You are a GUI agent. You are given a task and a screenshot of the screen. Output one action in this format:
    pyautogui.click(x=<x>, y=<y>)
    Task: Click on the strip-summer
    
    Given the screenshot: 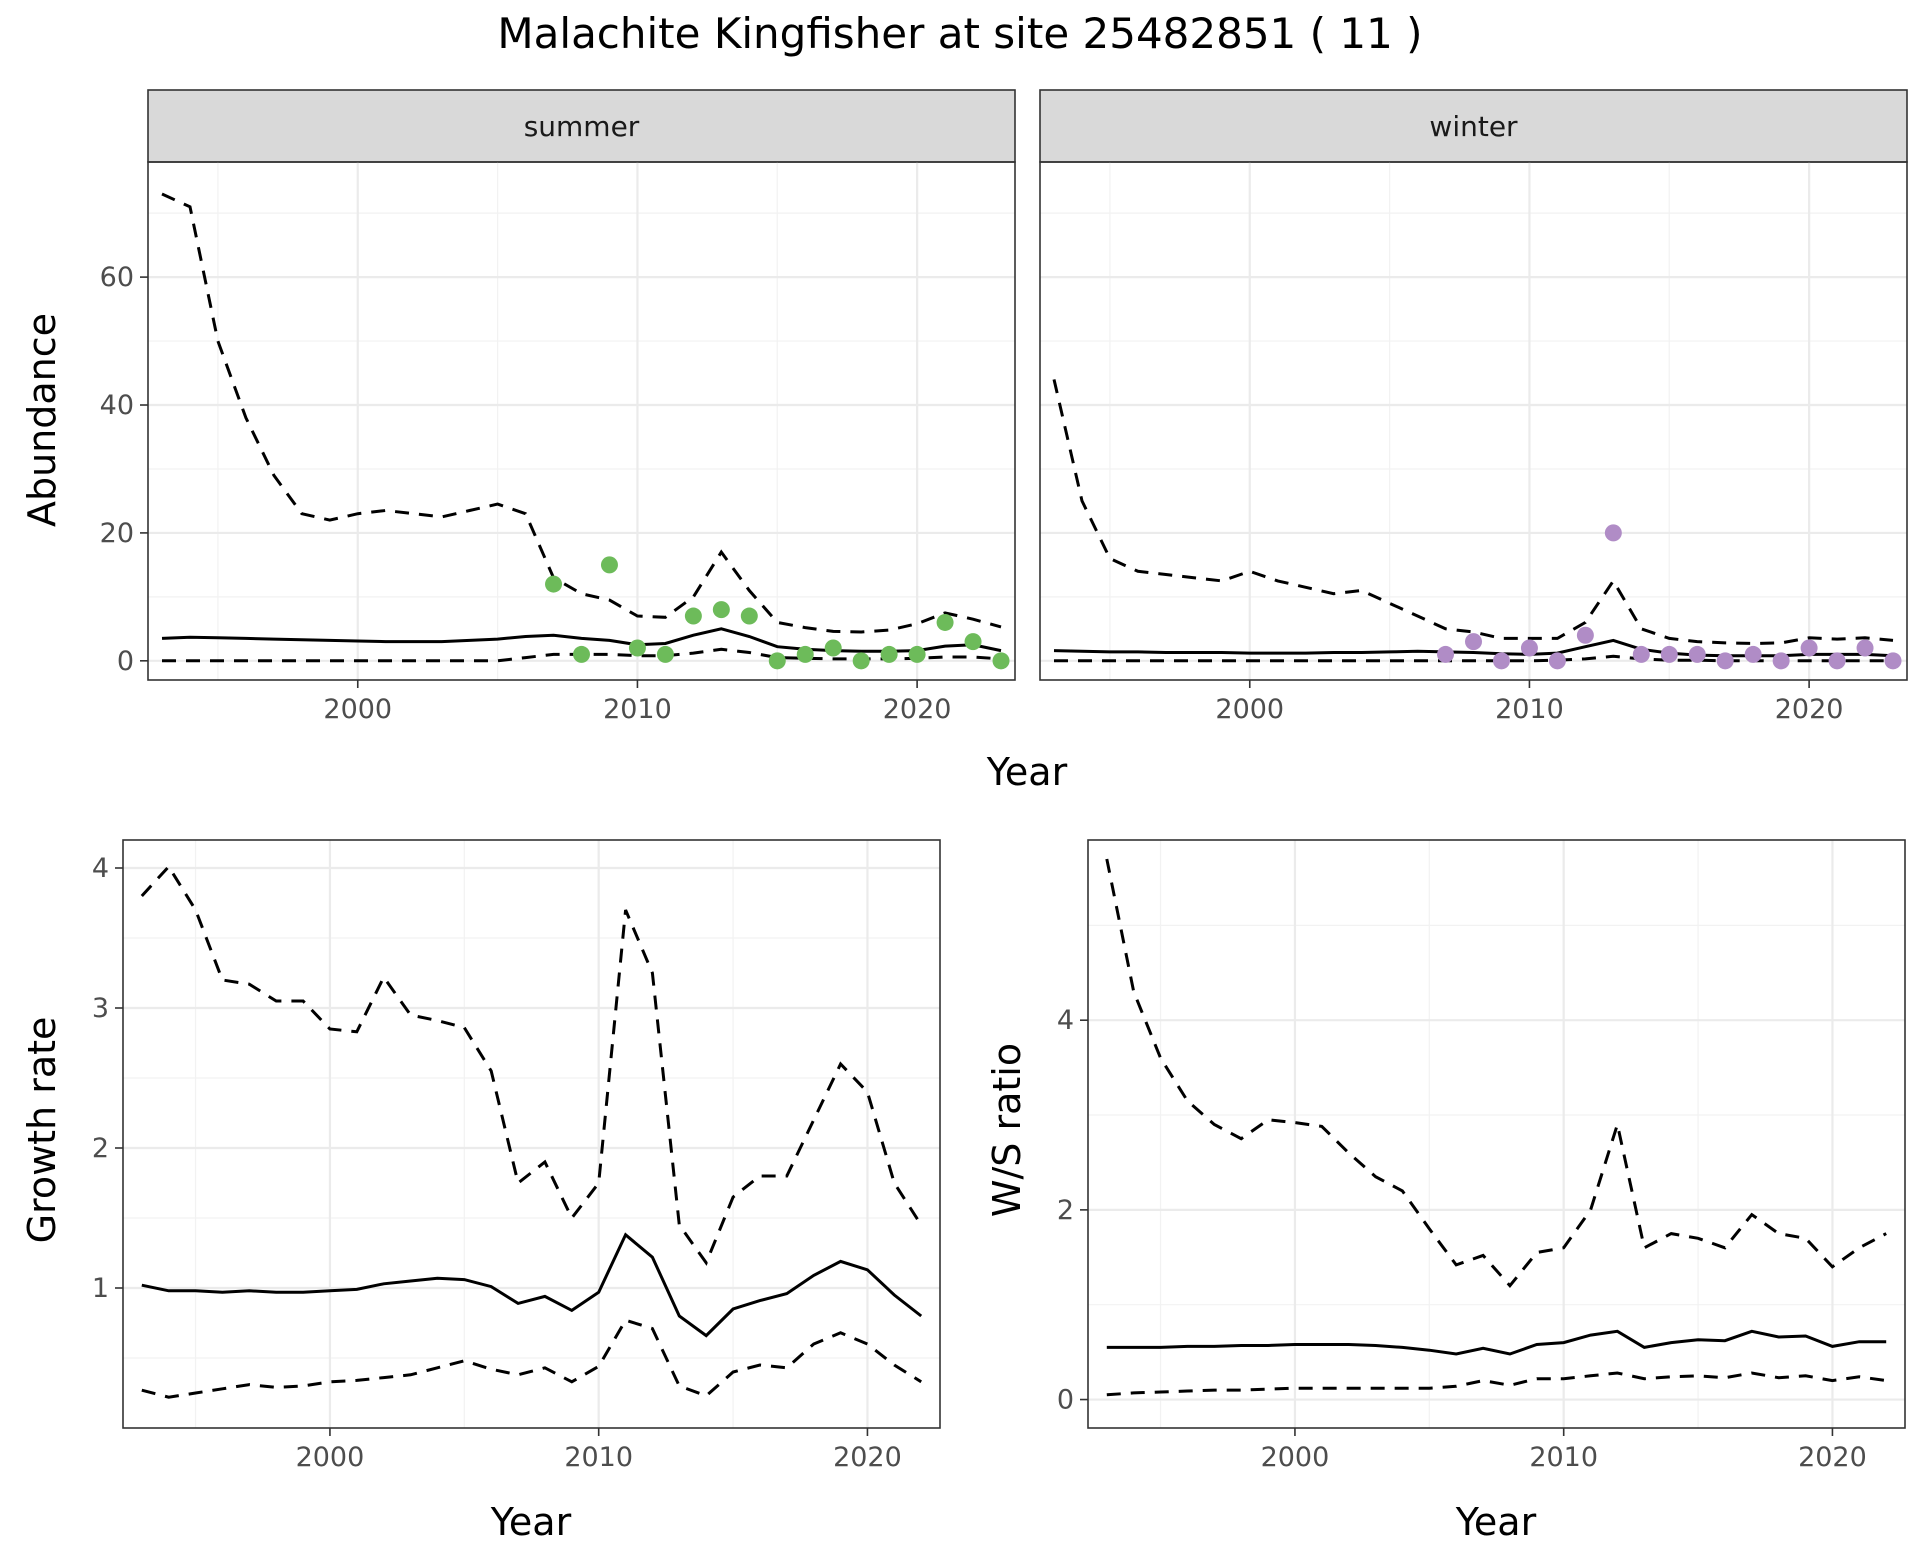 What is the action you would take?
    pyautogui.click(x=581, y=126)
    